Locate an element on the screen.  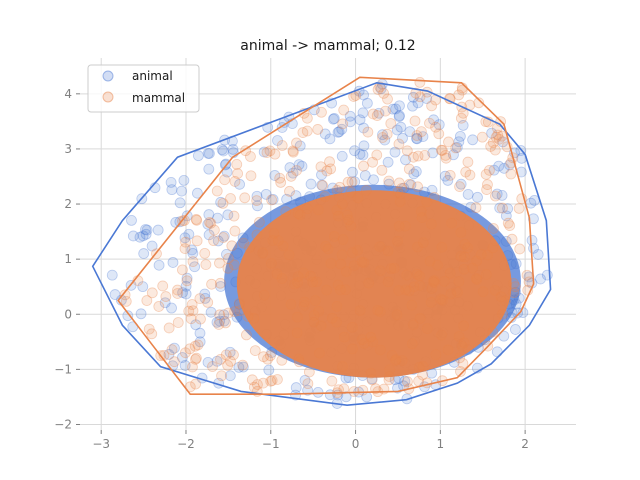
y-tick-label: 2 is located at coordinates (68, 204).